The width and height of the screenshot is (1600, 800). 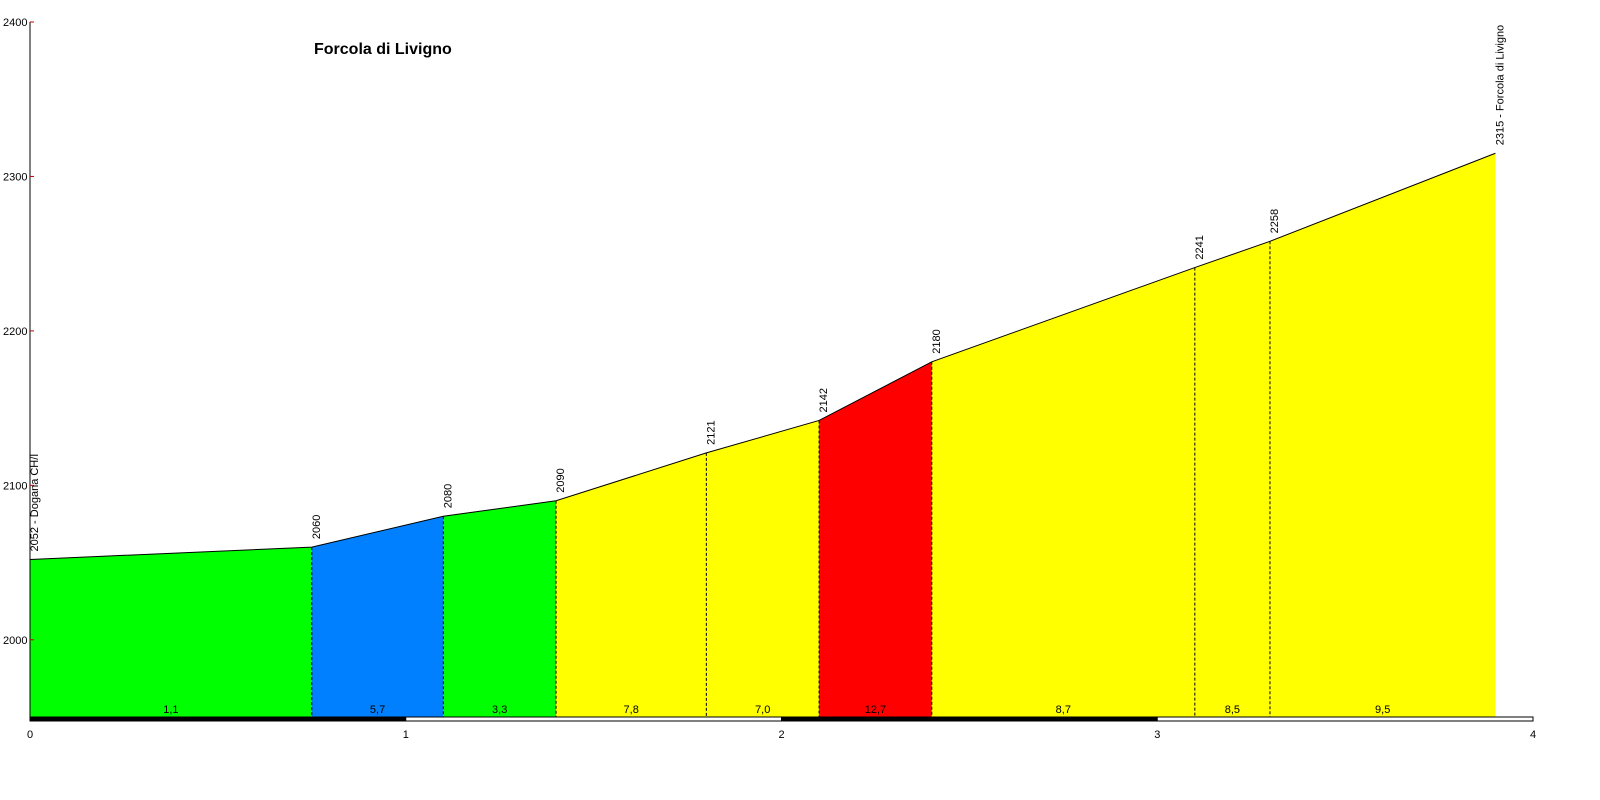 What do you see at coordinates (15, 177) in the screenshot?
I see `y-tick-label: 2300` at bounding box center [15, 177].